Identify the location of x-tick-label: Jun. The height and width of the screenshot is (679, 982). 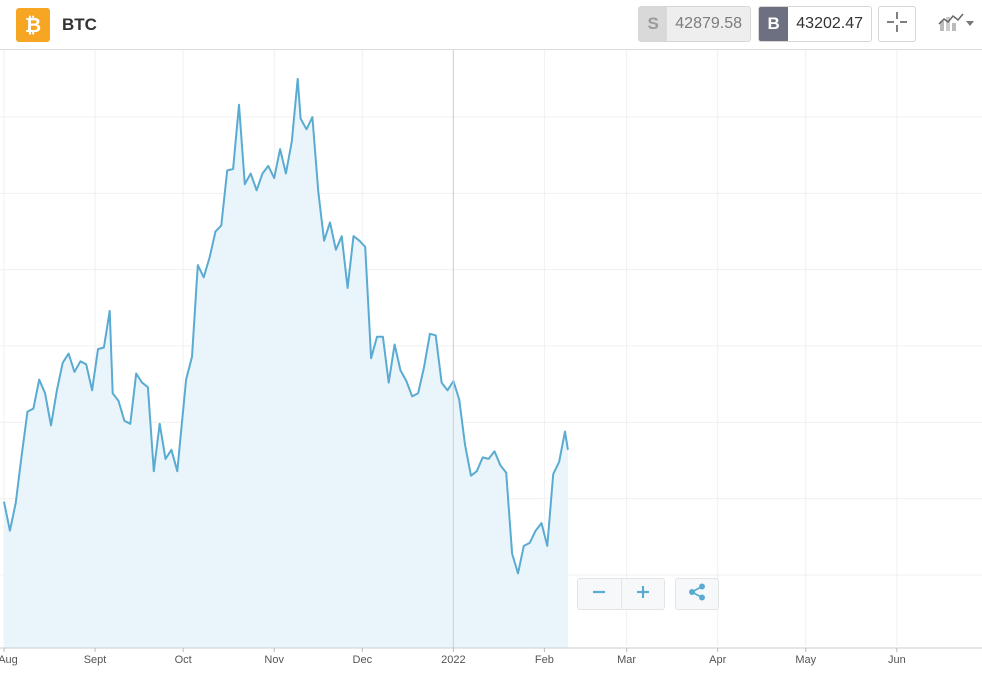
(897, 660).